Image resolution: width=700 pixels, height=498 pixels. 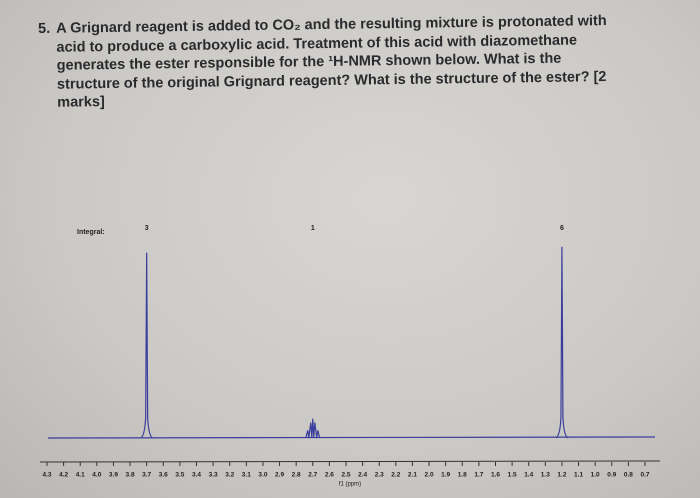 What do you see at coordinates (350, 461) in the screenshot?
I see `x-axis` at bounding box center [350, 461].